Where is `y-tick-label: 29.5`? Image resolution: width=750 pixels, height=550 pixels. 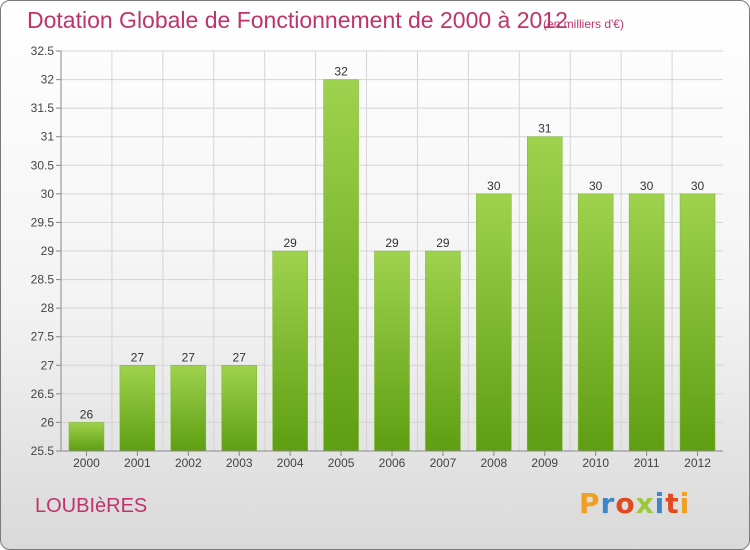 y-tick-label: 29.5 is located at coordinates (43, 222).